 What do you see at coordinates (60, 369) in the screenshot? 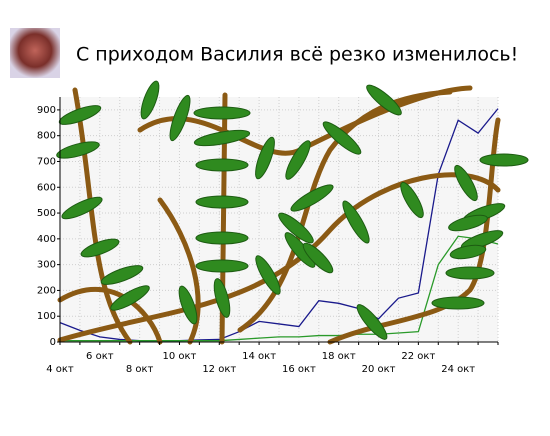
I see `x-tick-label: 4 окт` at bounding box center [60, 369].